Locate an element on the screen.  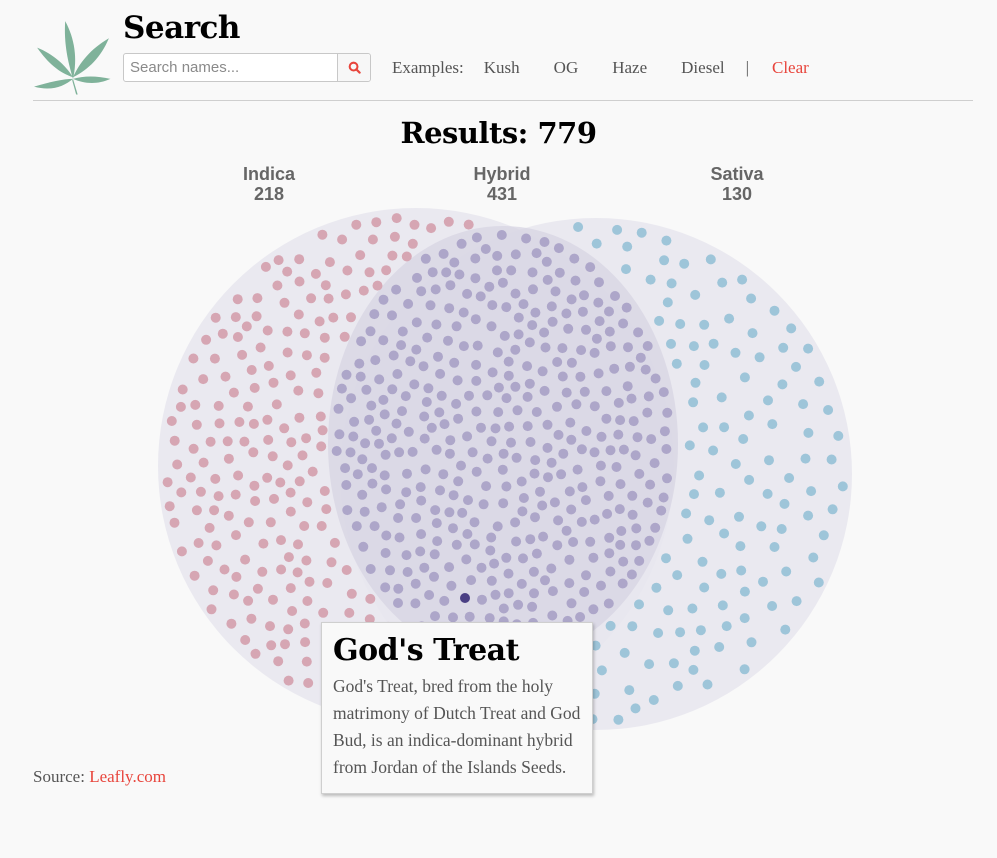
example-og: OG is located at coordinates (566, 67).